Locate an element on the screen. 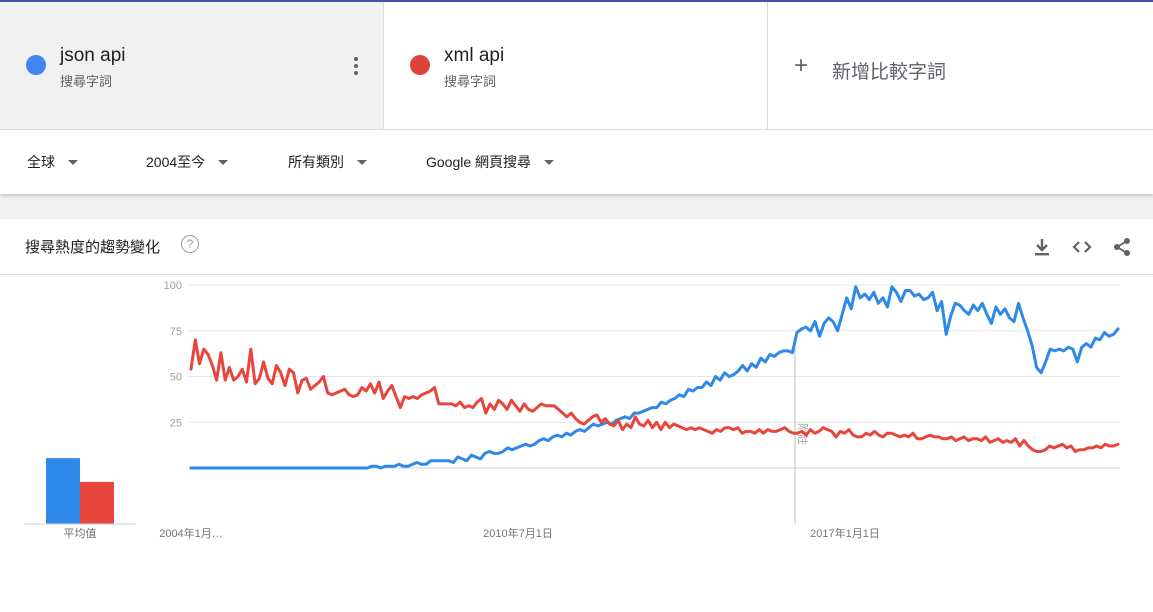 This screenshot has width=1153, height=612. time-range-value: 2004至今 is located at coordinates (176, 162).